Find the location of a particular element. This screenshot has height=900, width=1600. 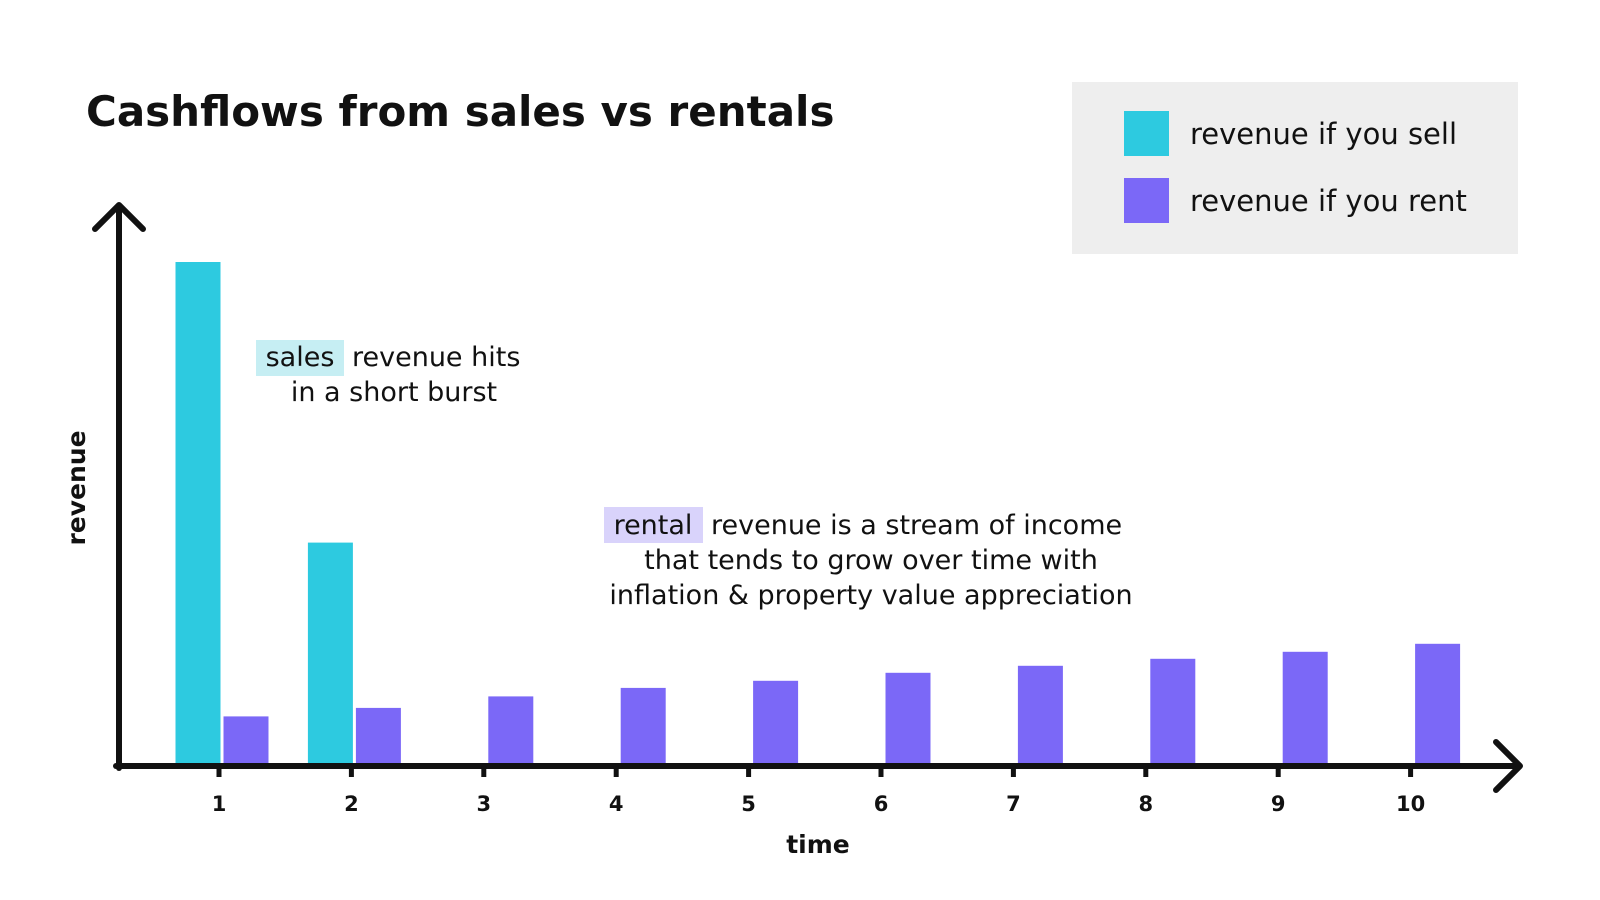

x-tick-label-6: 6 is located at coordinates (881, 804).